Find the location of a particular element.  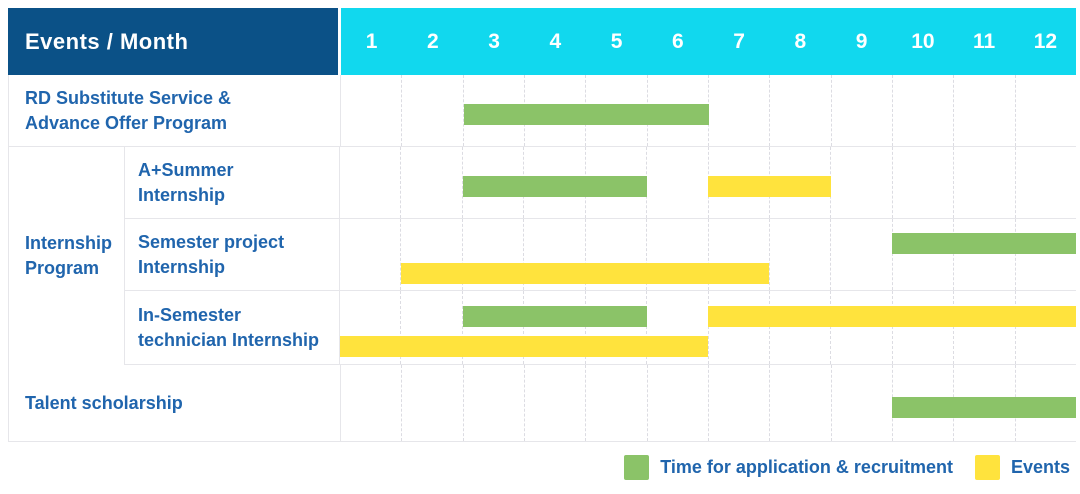

month-header-7: 7 is located at coordinates (739, 41).